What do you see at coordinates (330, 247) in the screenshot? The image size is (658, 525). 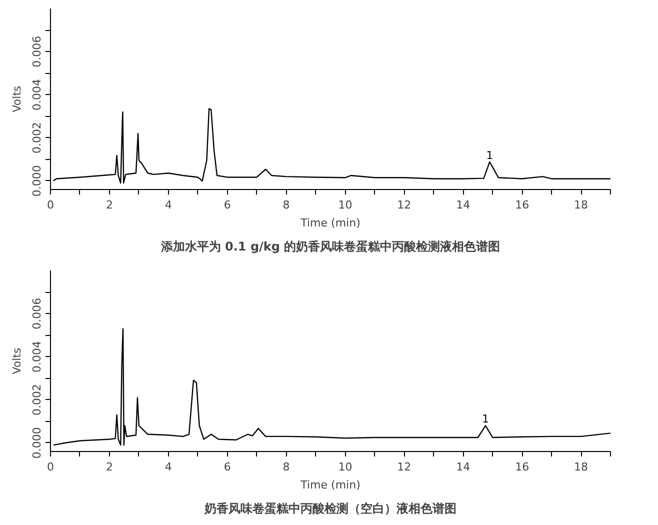 I see `text: 添加水平为 0.1 g/kg 的奶香风味卷蛋糕中丙酸检测液相色谱图` at bounding box center [330, 247].